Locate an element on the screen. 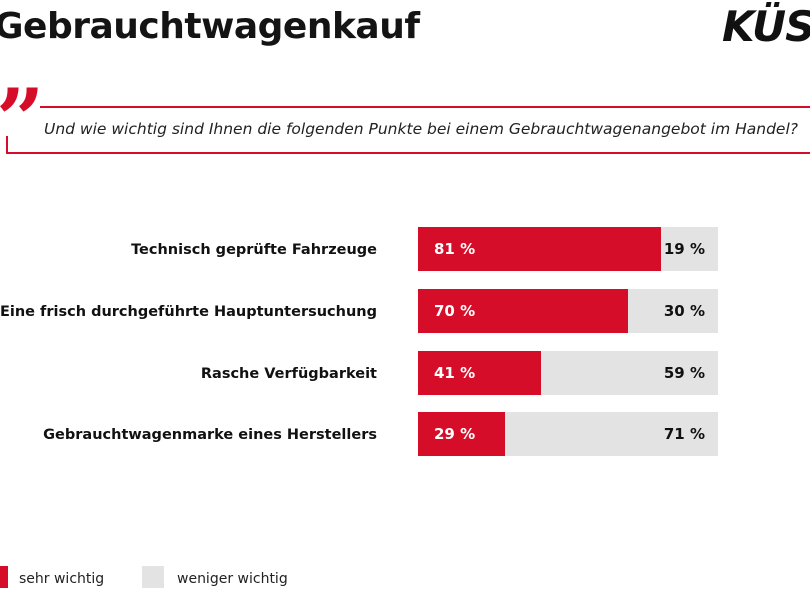  data-label-weniger-wichtig: 19 % is located at coordinates (684, 249).